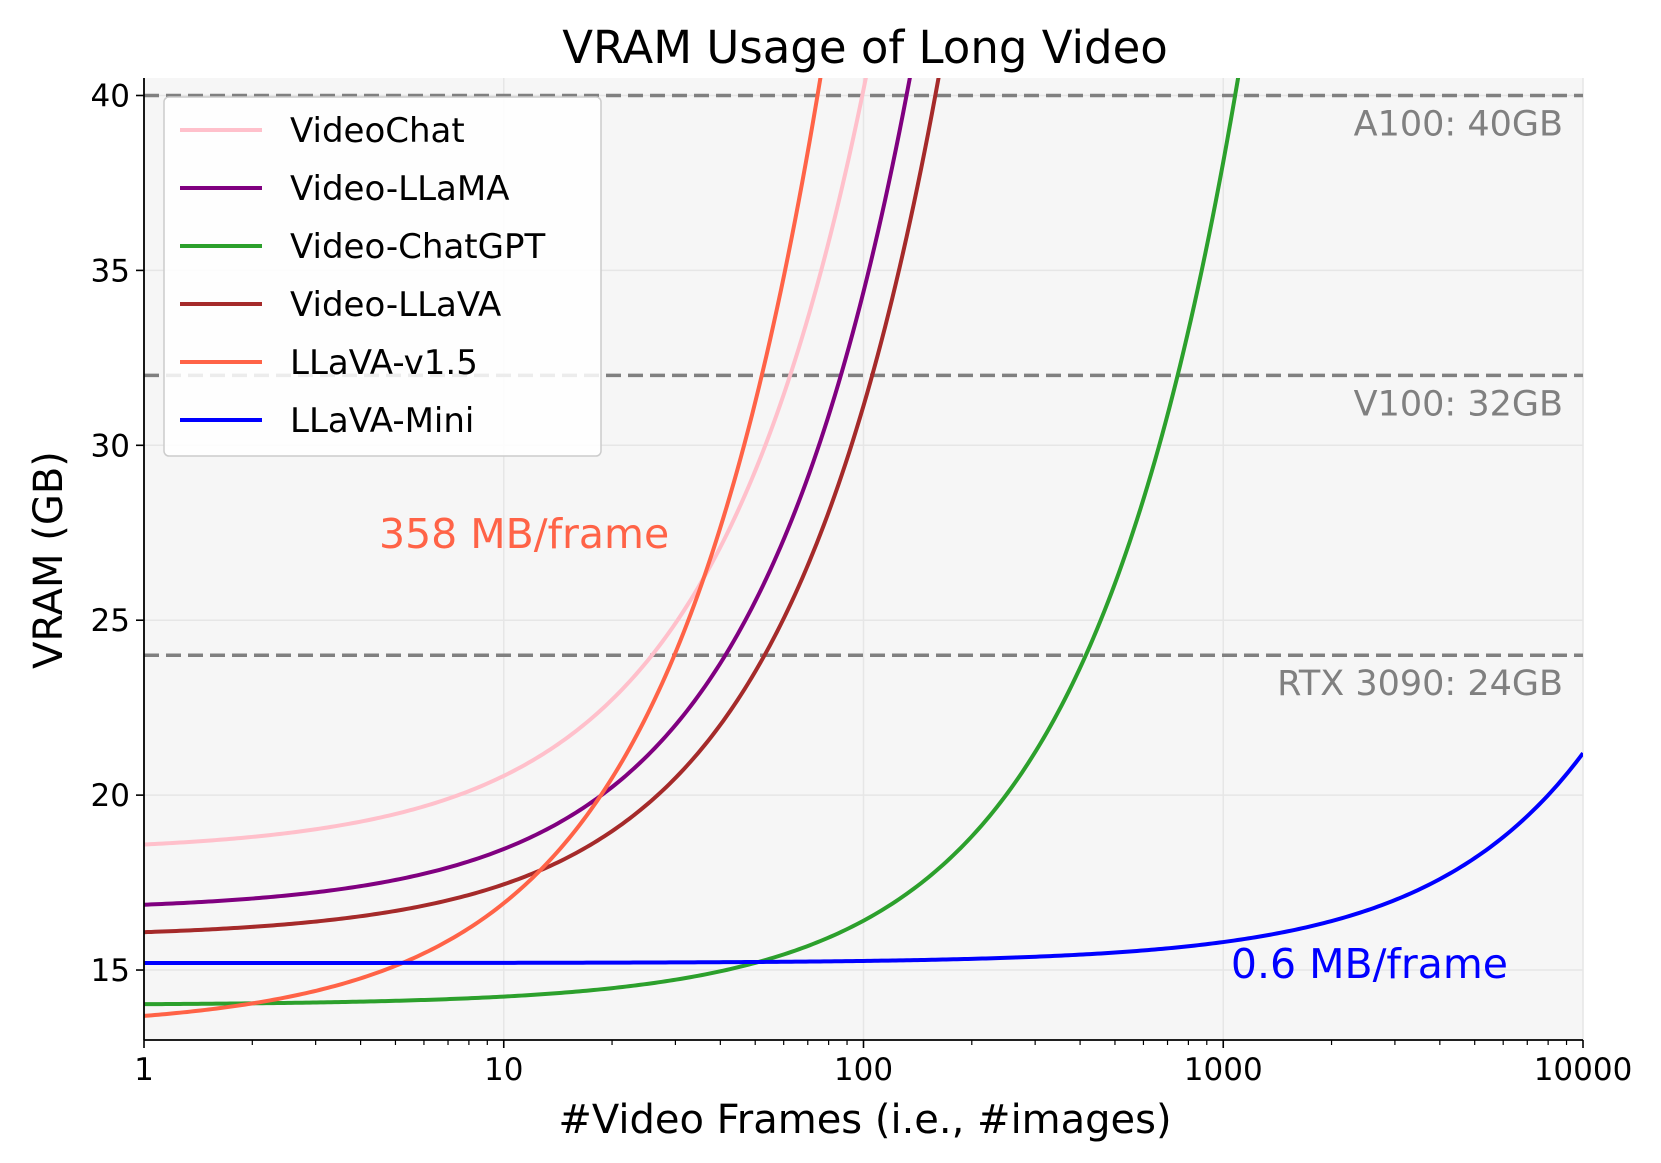  What do you see at coordinates (110, 446) in the screenshot?
I see `y-tick-label: 30` at bounding box center [110, 446].